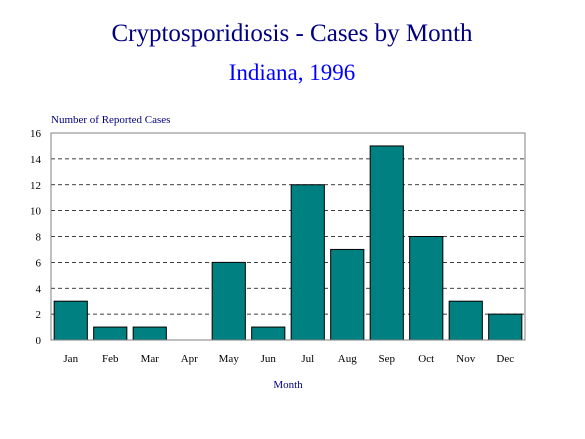 The height and width of the screenshot is (439, 585). What do you see at coordinates (149, 333) in the screenshot?
I see `bar-mar` at bounding box center [149, 333].